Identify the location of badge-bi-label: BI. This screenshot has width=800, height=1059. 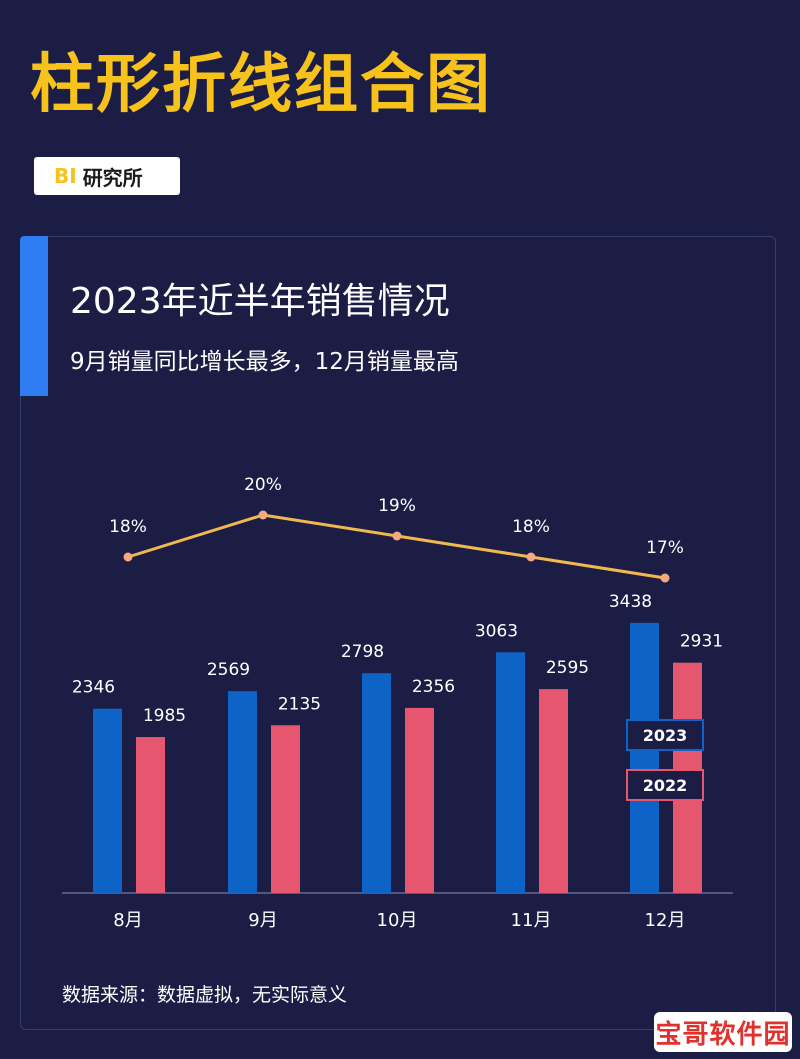
(65, 176).